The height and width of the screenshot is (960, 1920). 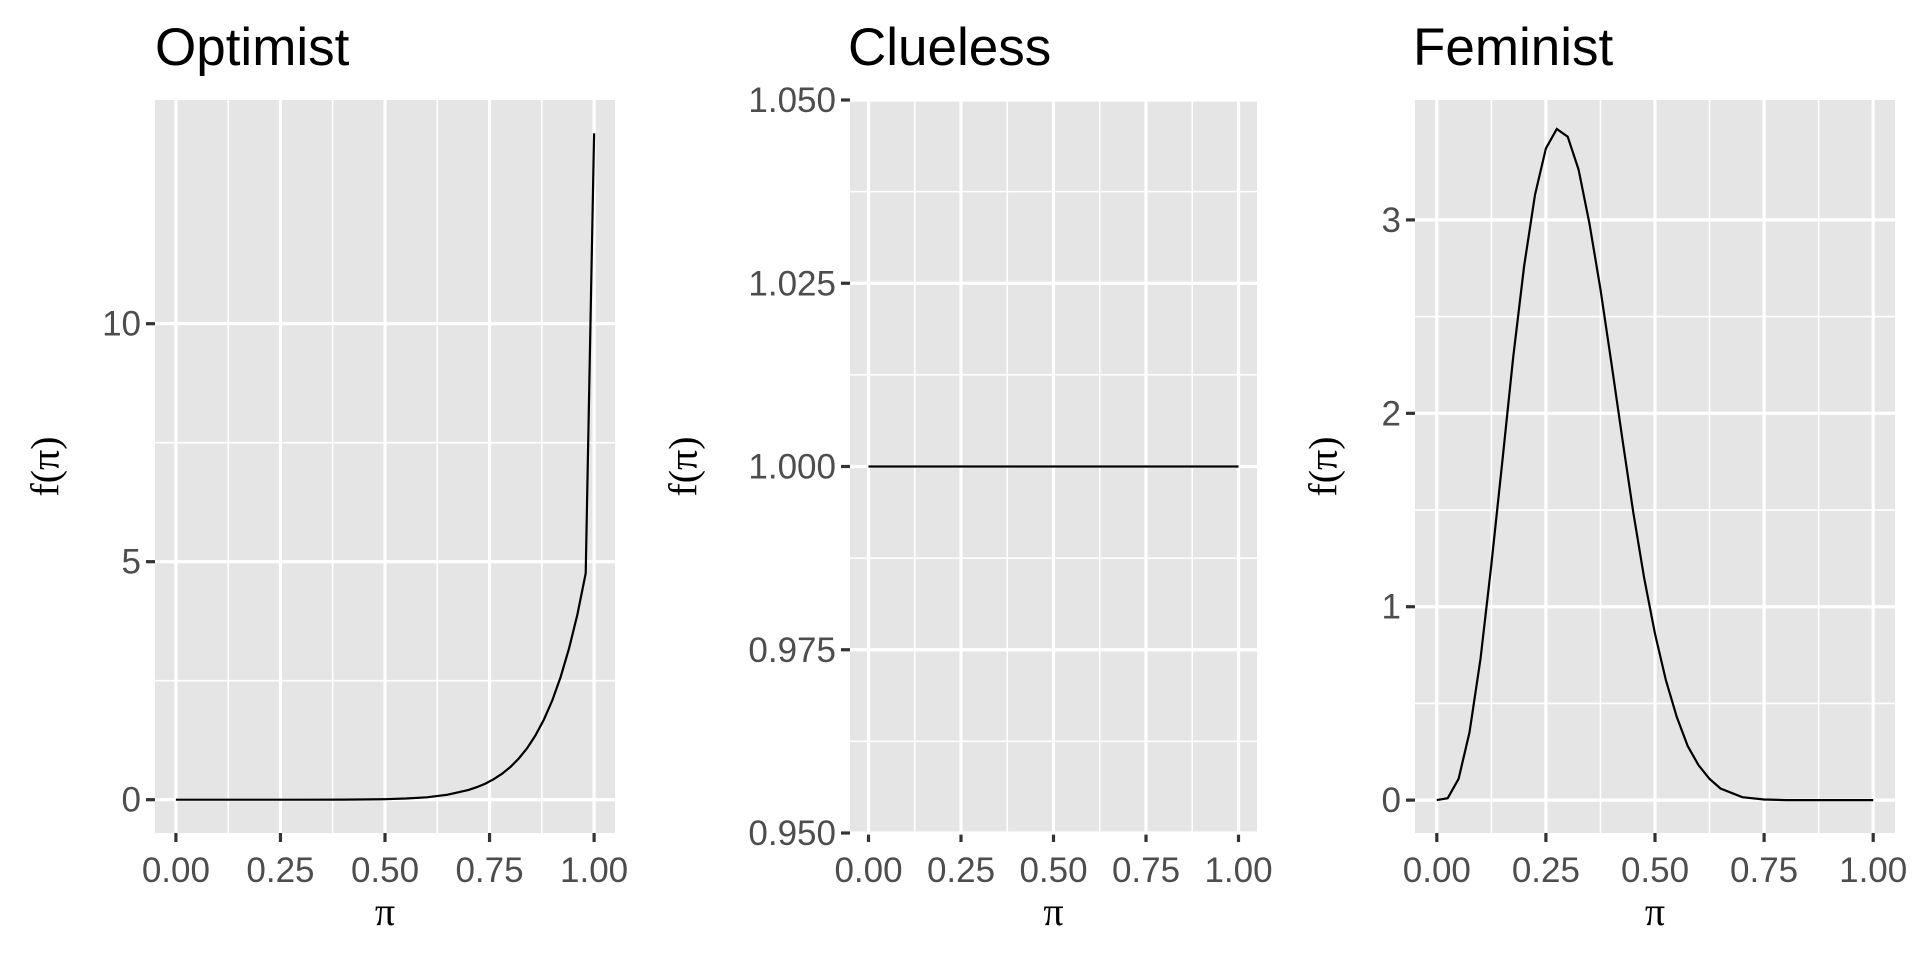 What do you see at coordinates (121, 324) in the screenshot?
I see `y-tick-label: 10` at bounding box center [121, 324].